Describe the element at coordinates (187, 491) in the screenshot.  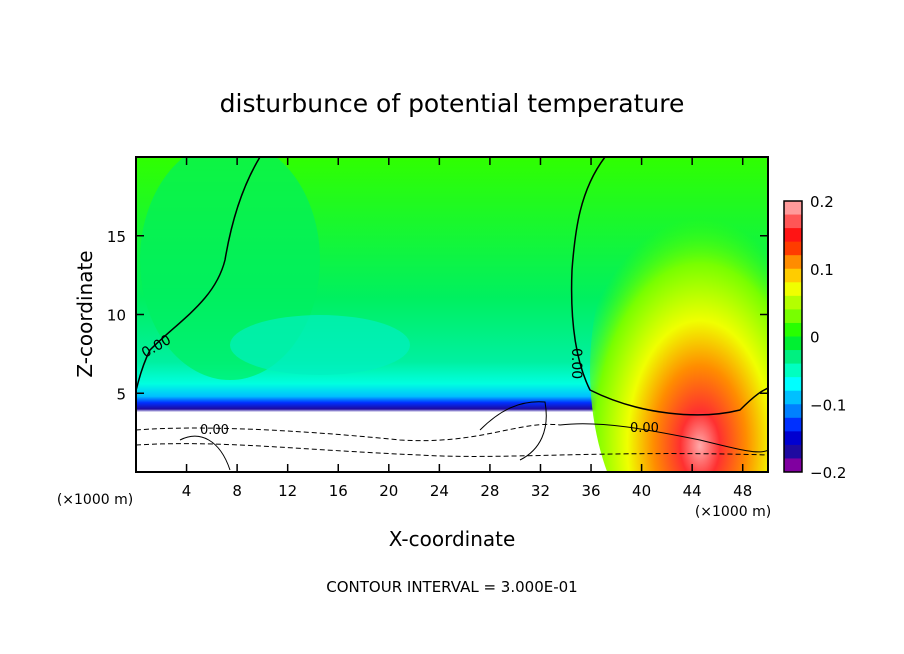
I see `x-tick-label: 4` at that location.